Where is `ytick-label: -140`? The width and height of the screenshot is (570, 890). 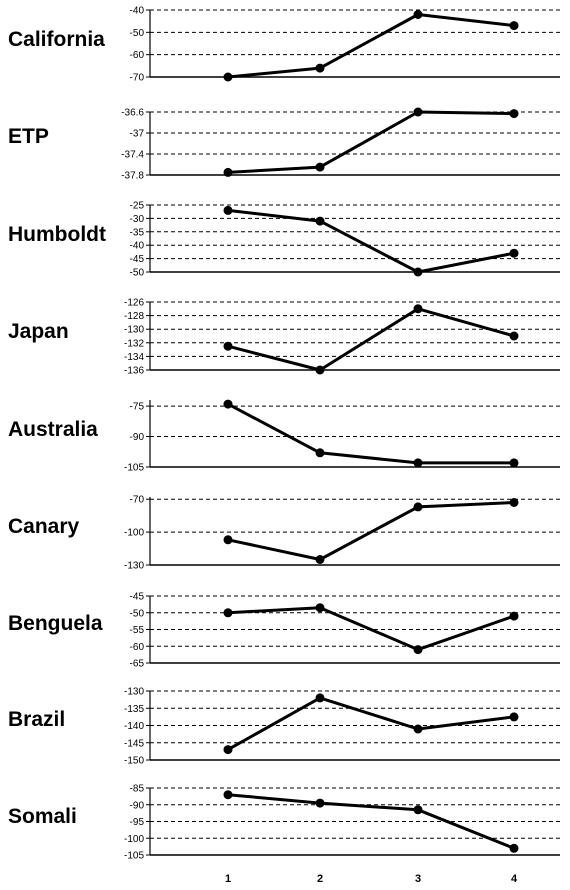 ytick-label: -140 is located at coordinates (134, 726).